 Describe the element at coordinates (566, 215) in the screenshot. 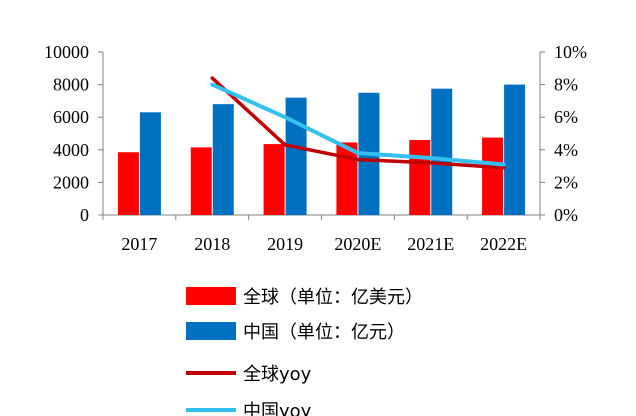

I see `right-tick-label: 0%` at that location.